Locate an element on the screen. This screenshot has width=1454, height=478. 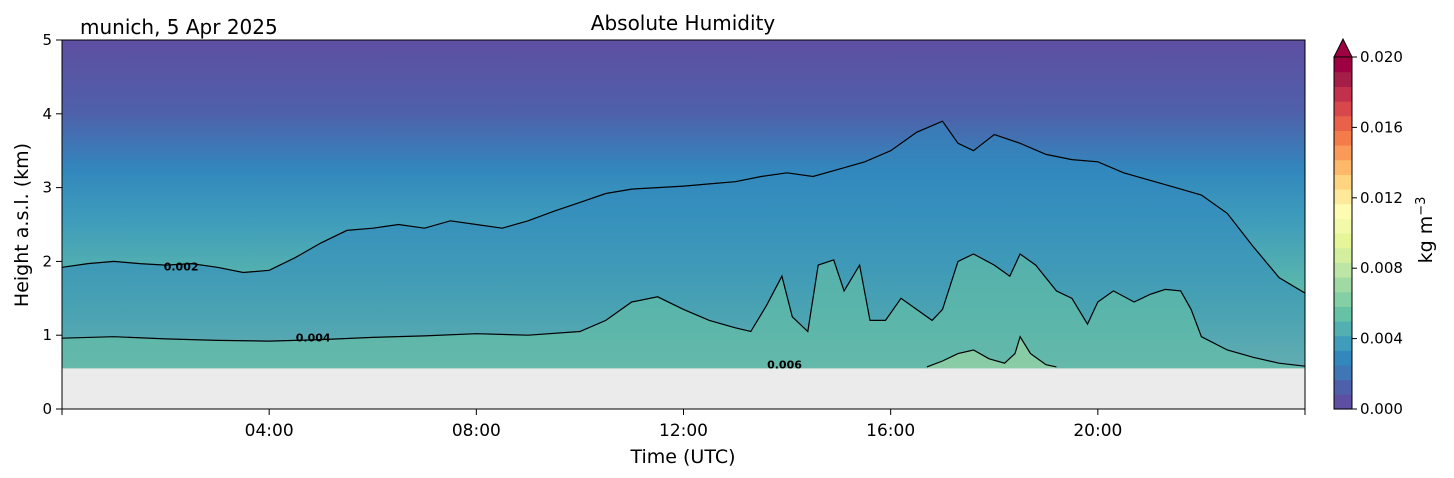
y-tick-label: 2 is located at coordinates (47, 261).